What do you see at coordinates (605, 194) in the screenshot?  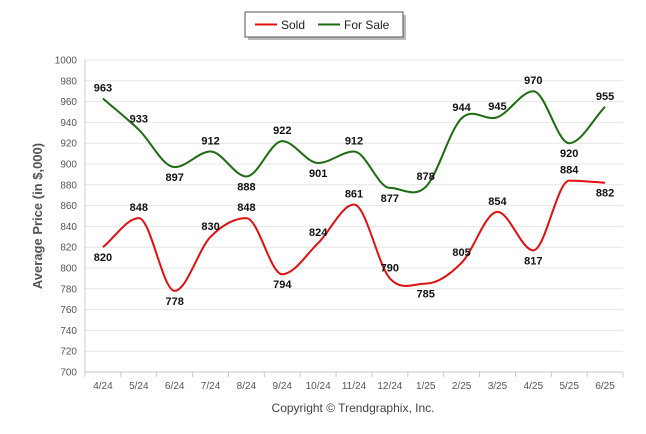 I see `data-label-sold: 882` at bounding box center [605, 194].